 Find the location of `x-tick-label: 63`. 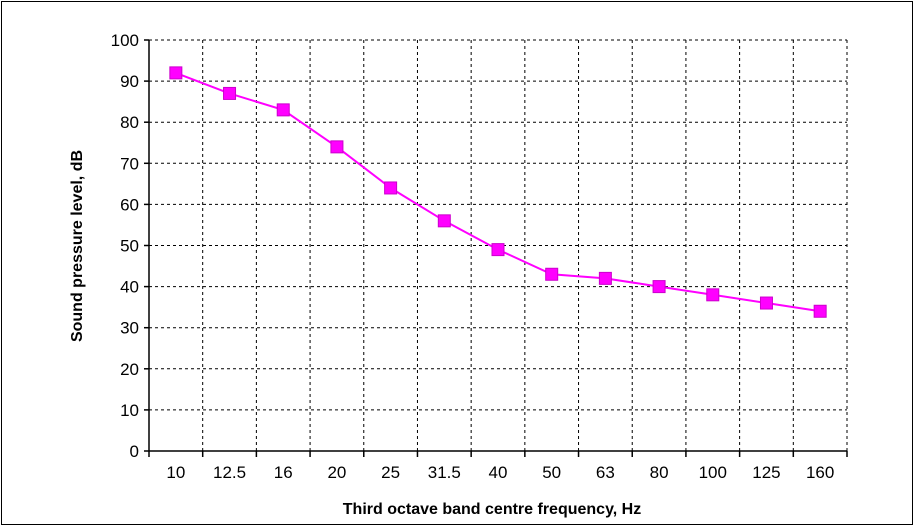

x-tick-label: 63 is located at coordinates (605, 472).